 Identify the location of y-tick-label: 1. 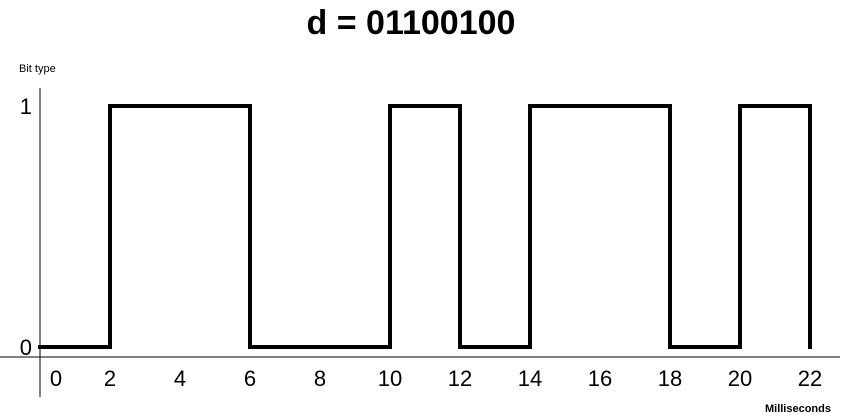
(26, 106).